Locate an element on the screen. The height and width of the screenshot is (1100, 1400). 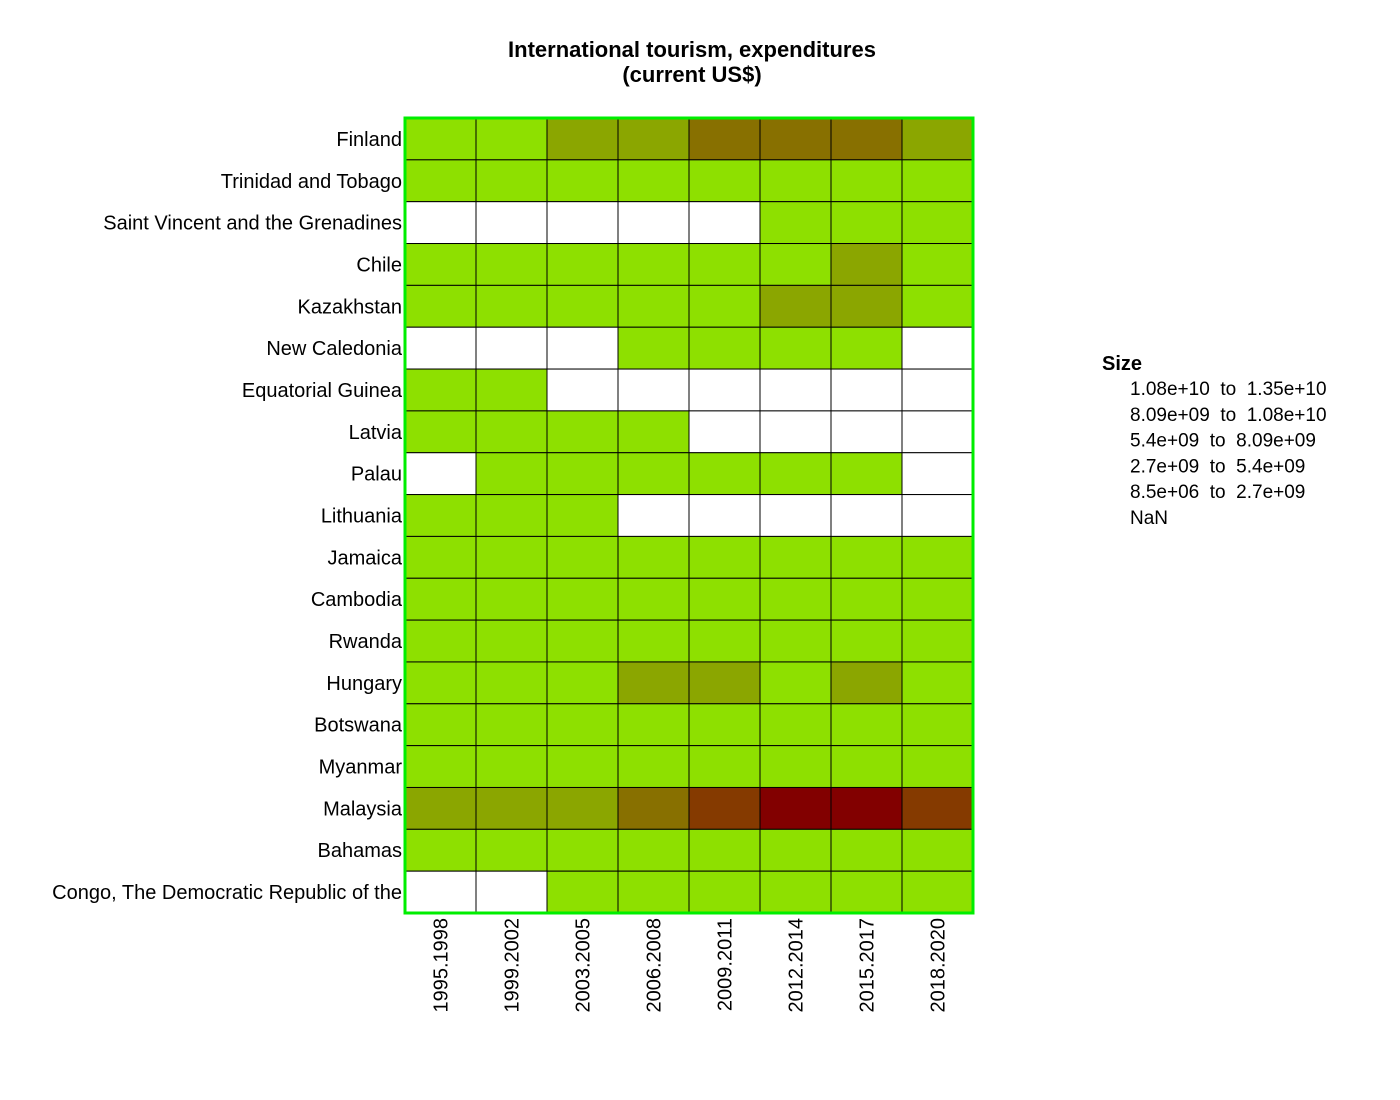
column-label: 2009.2011 is located at coordinates (726, 964).